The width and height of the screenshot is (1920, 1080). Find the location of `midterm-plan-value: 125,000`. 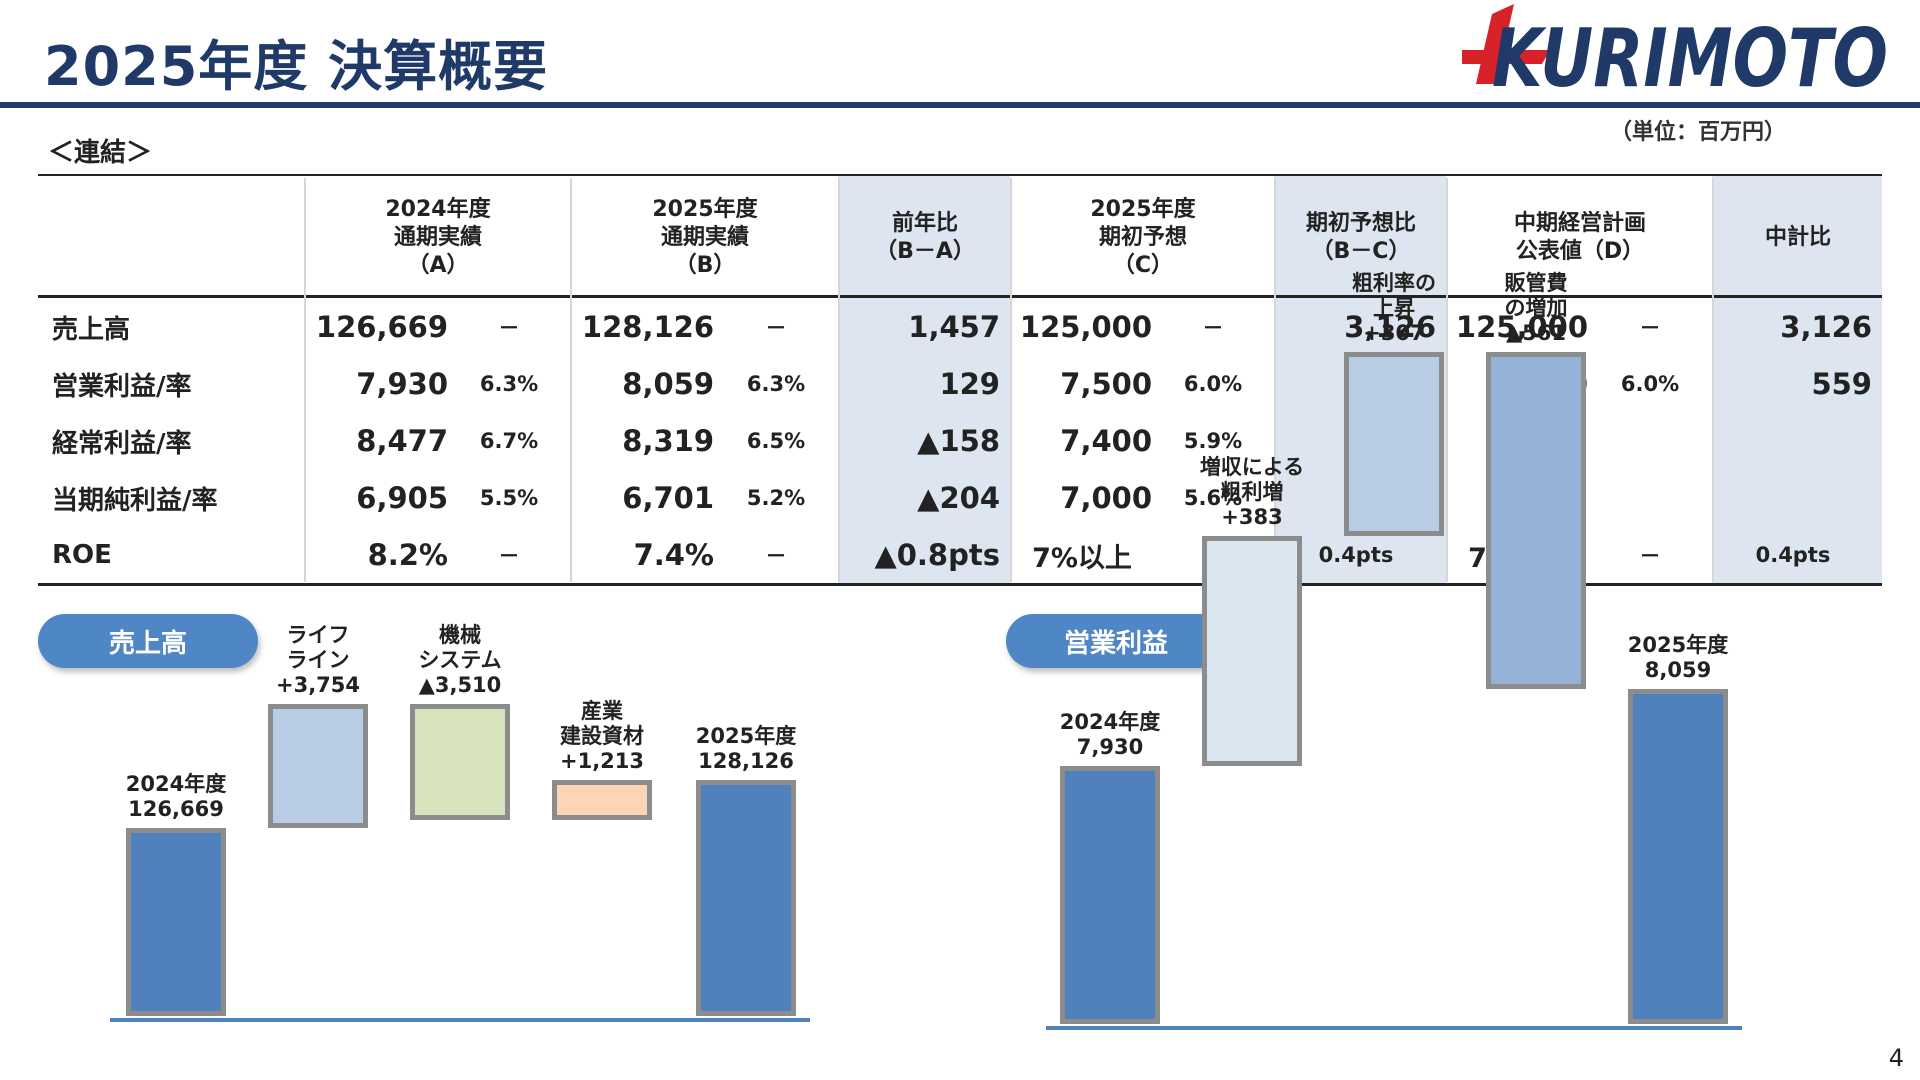

midterm-plan-value: 125,000 is located at coordinates (1521, 327).